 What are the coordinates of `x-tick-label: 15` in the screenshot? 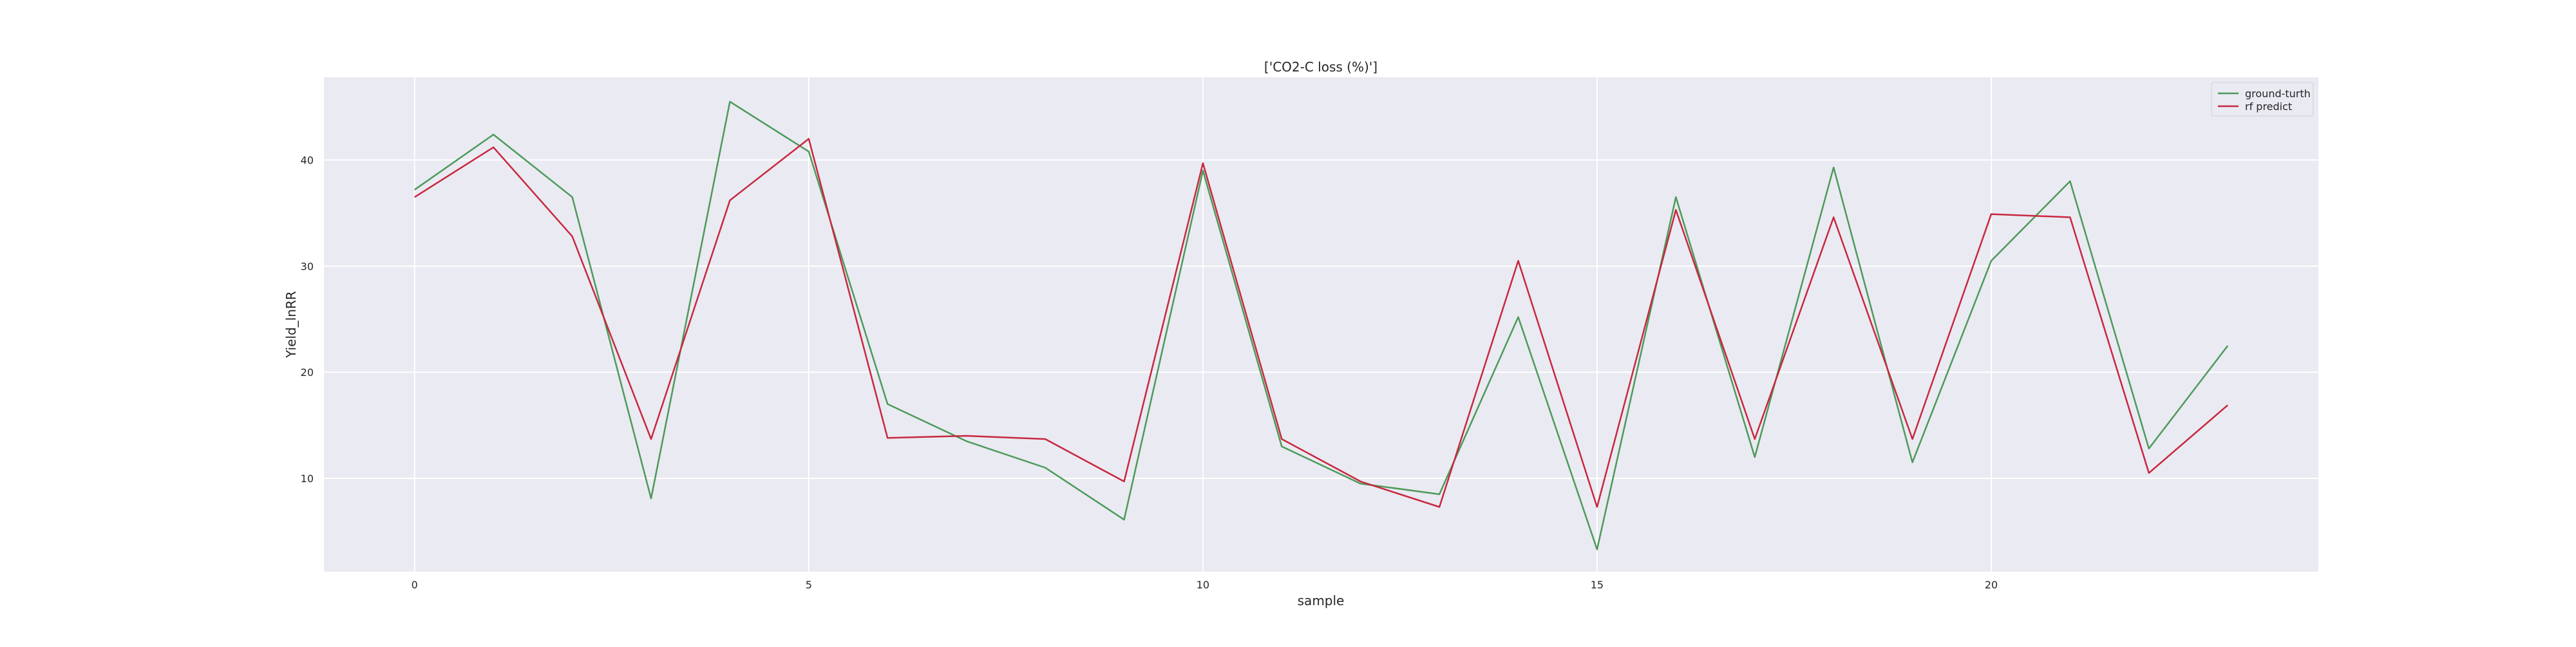 It's located at (1597, 585).